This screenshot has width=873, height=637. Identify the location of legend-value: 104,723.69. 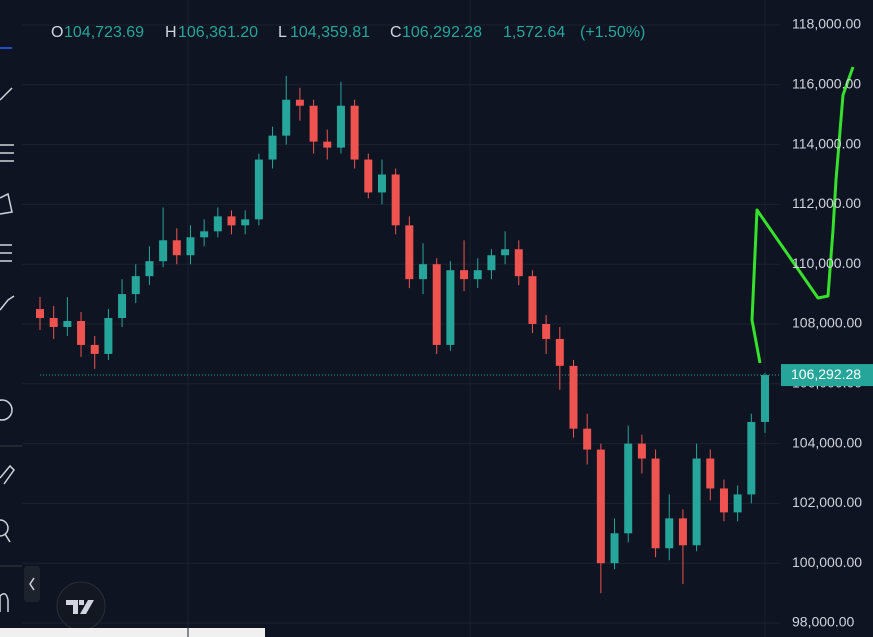
(104, 32).